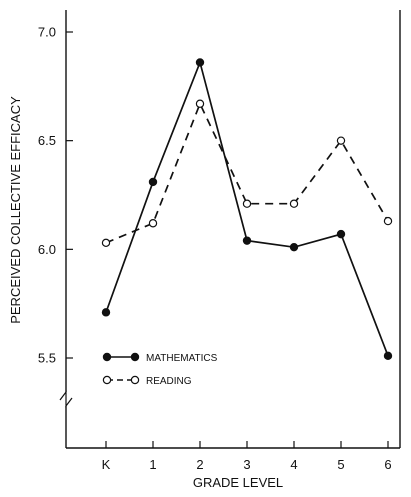 Image resolution: width=411 pixels, height=497 pixels. I want to click on x-tick-label: 5, so click(340, 464).